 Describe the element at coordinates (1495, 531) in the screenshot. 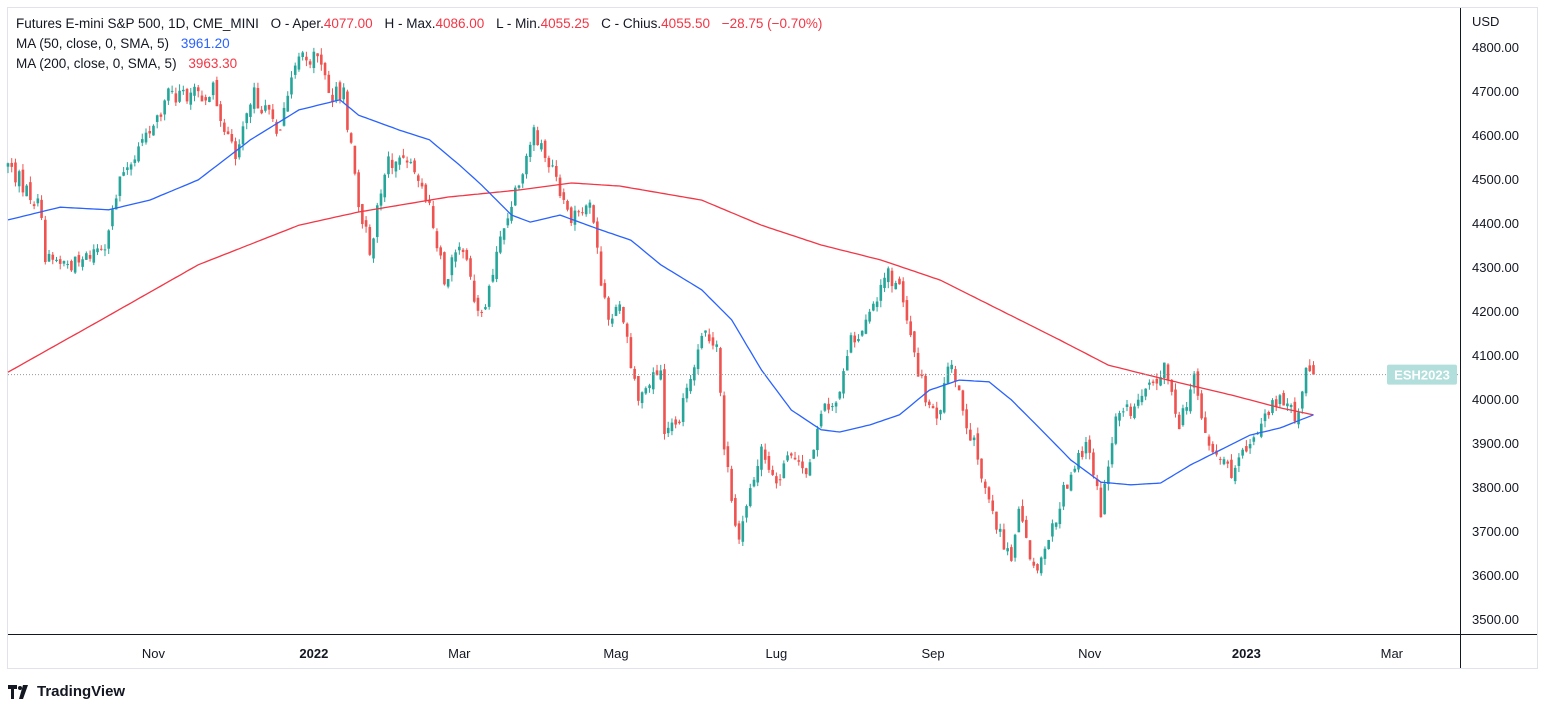

I see `price-tick-label: 3700.00` at that location.